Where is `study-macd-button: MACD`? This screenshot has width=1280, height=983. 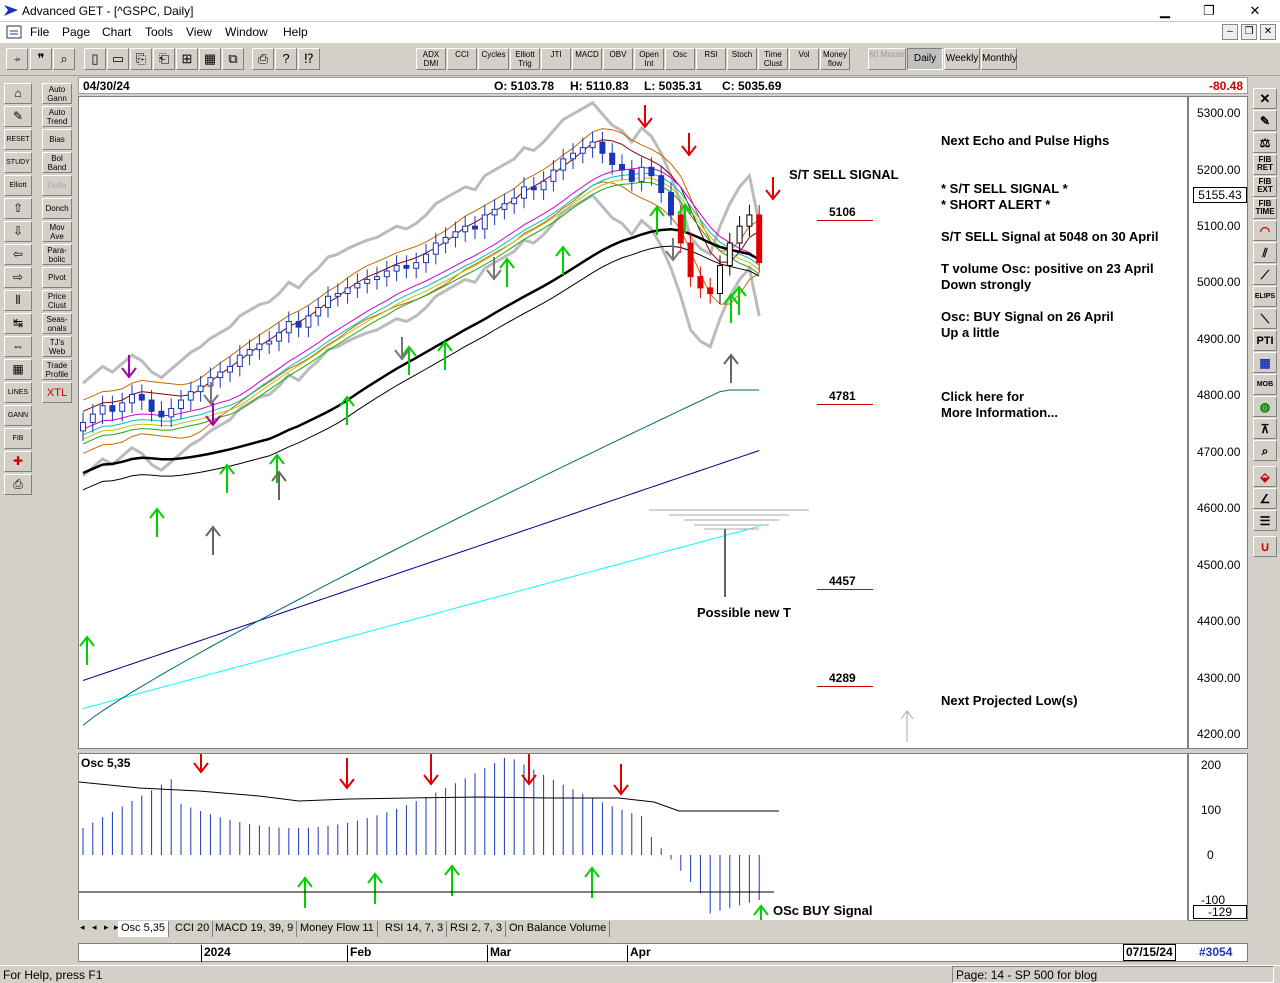 study-macd-button: MACD is located at coordinates (587, 59).